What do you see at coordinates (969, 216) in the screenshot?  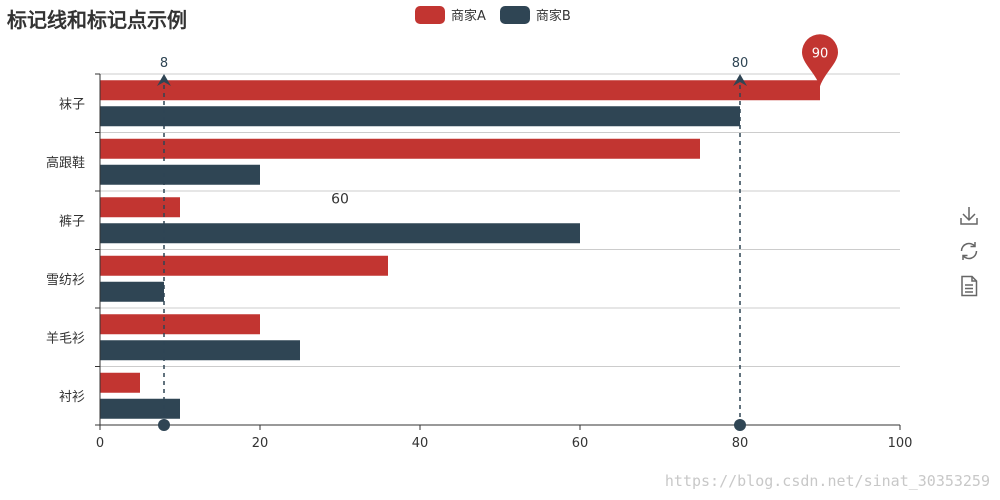 I see `download-icon` at bounding box center [969, 216].